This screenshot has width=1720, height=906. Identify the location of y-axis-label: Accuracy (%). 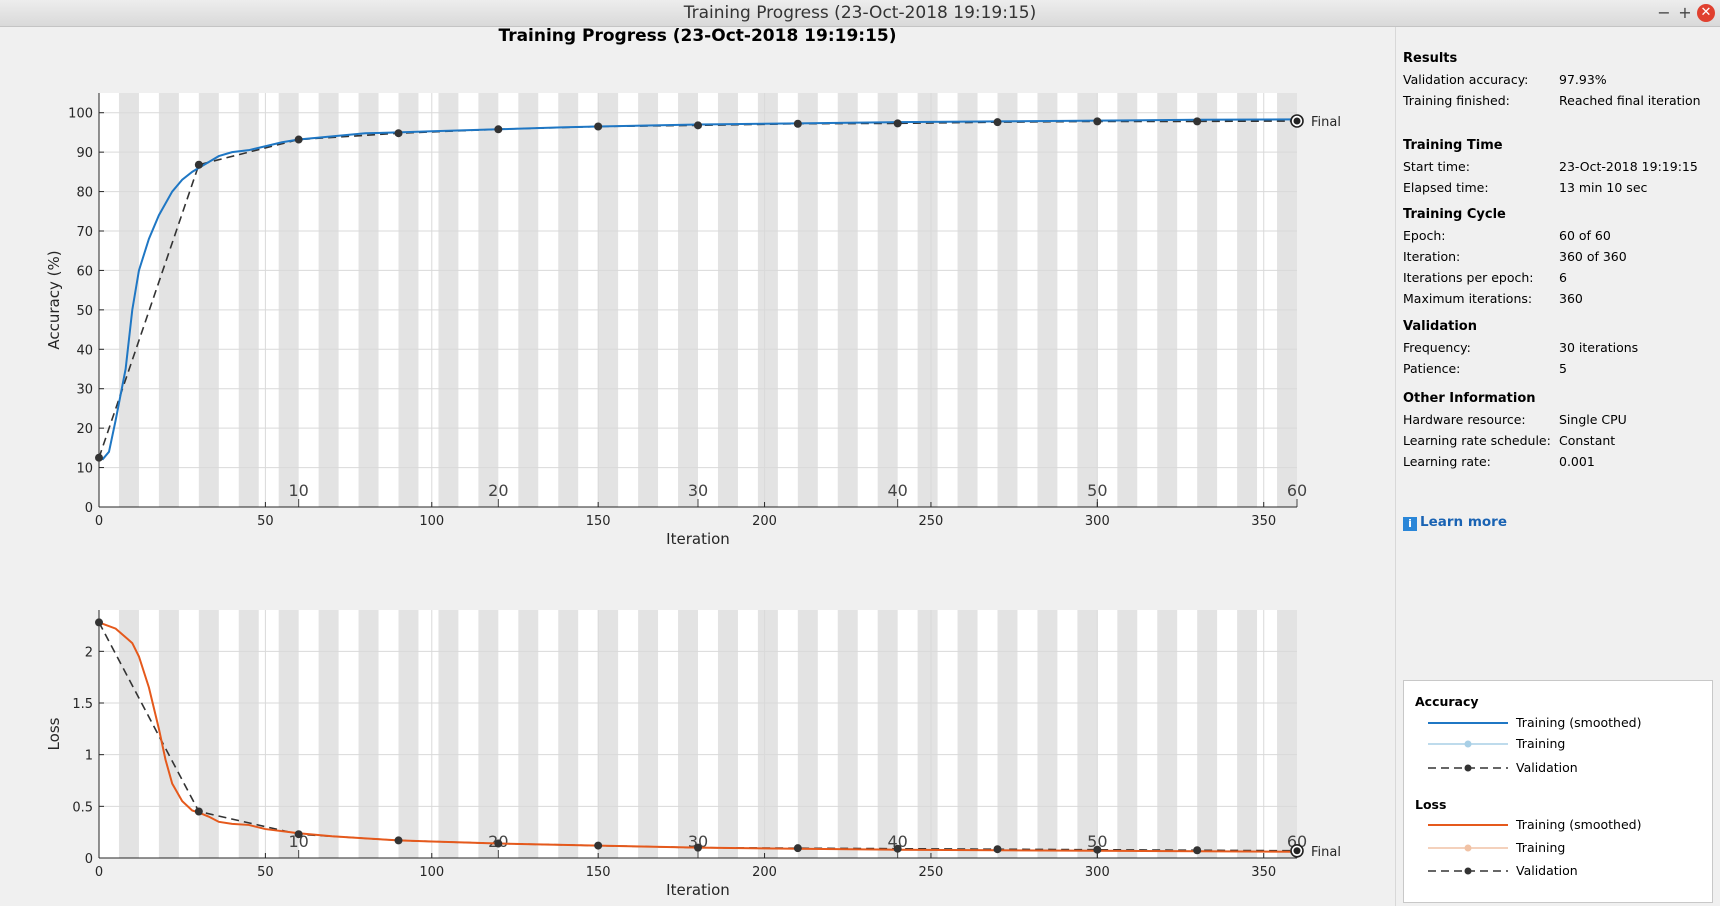
(54, 299).